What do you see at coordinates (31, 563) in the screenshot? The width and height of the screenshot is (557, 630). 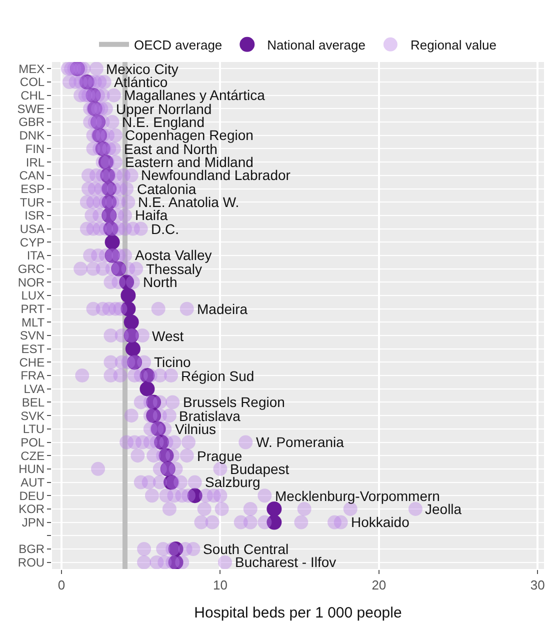 I see `y-tick-label: ROU` at bounding box center [31, 563].